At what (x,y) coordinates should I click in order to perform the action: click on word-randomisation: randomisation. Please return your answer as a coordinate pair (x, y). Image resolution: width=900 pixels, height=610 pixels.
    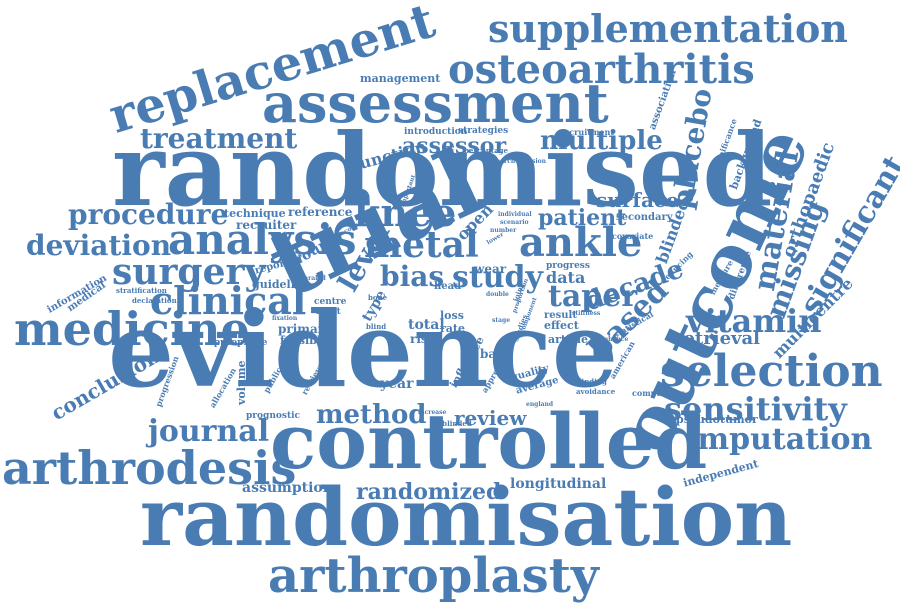
    Looking at the image, I should click on (466, 517).